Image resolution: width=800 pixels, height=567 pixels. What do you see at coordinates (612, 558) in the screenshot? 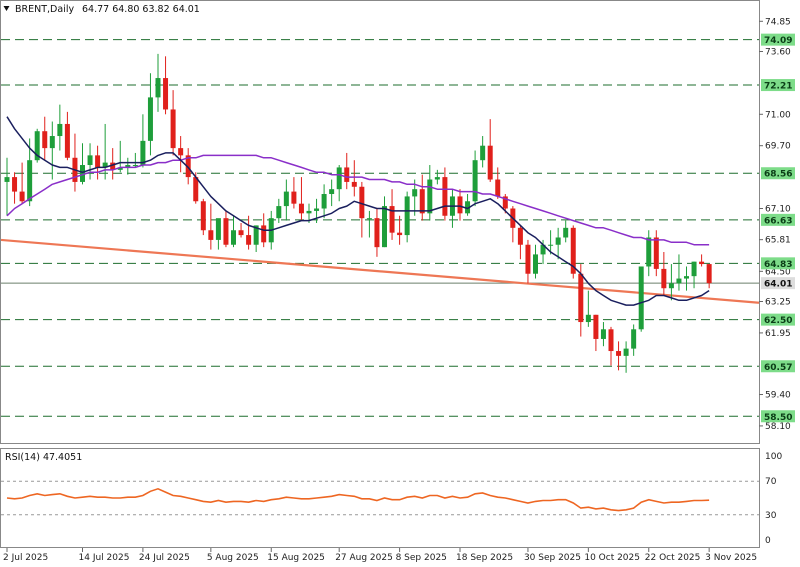
I see `time-tick-9: 10 Oct 2025` at bounding box center [612, 558].